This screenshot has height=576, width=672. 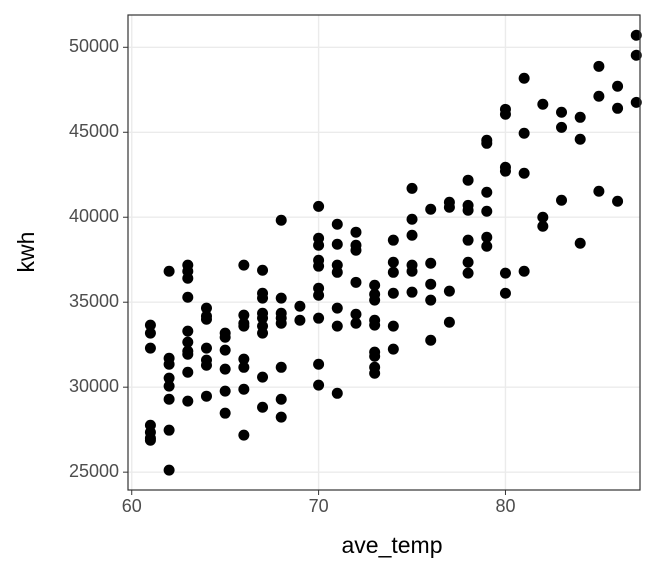 What do you see at coordinates (94, 386) in the screenshot?
I see `y-tick-label: 30000` at bounding box center [94, 386].